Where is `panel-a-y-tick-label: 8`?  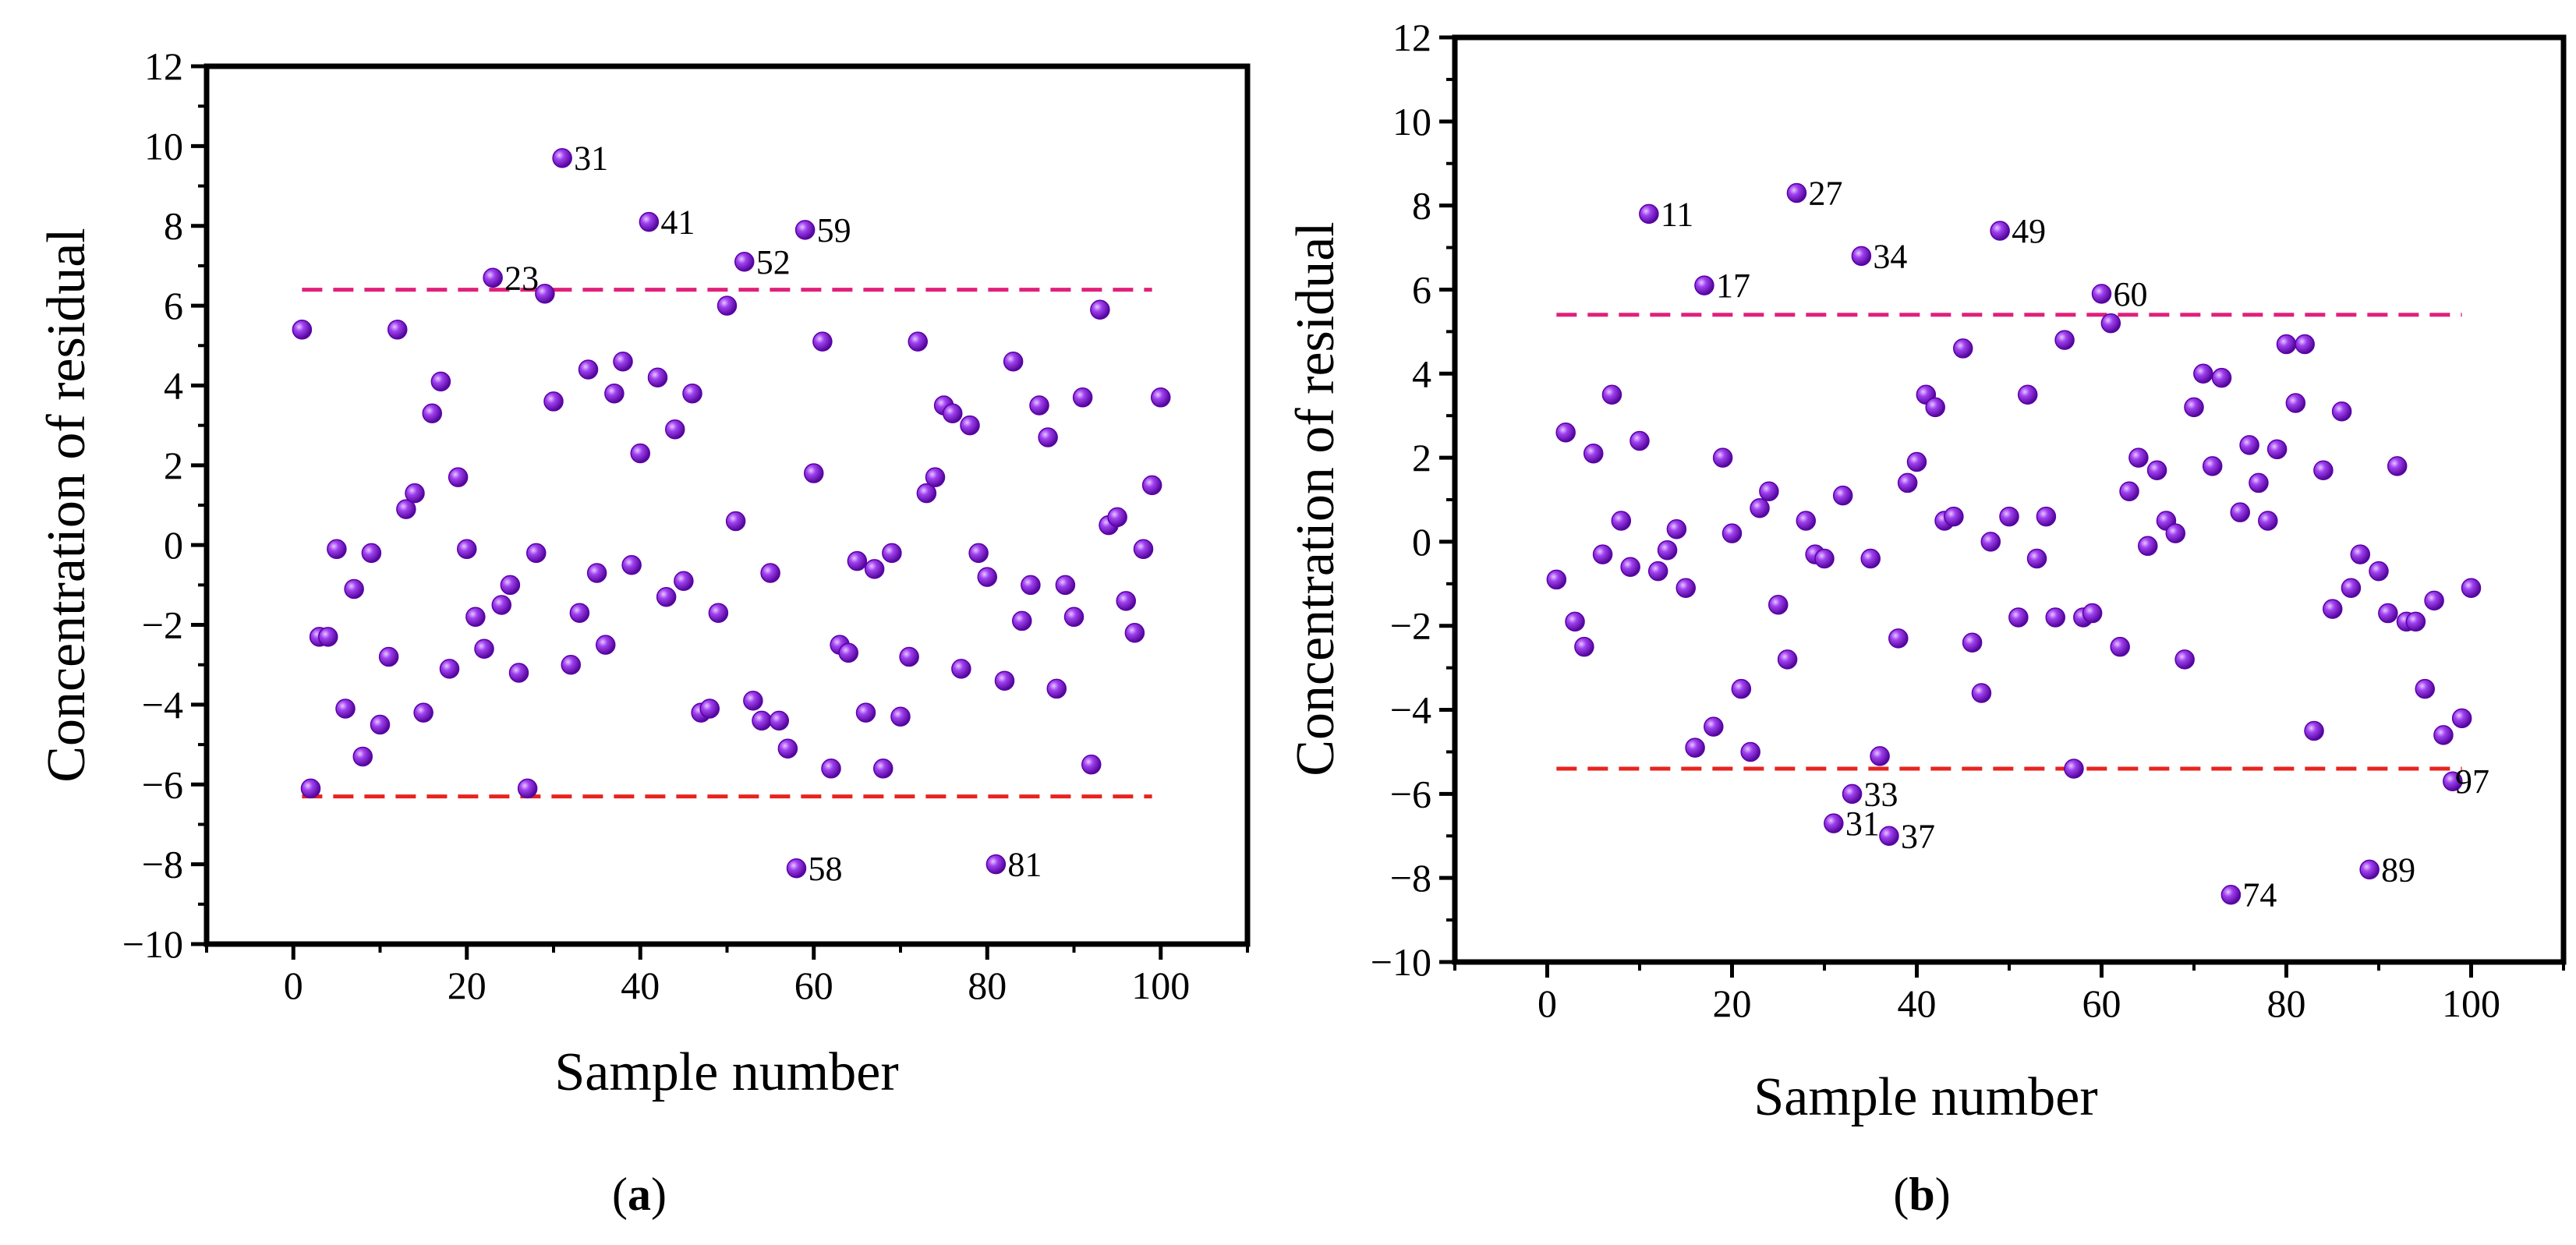 panel-a-y-tick-label: 8 is located at coordinates (173, 226).